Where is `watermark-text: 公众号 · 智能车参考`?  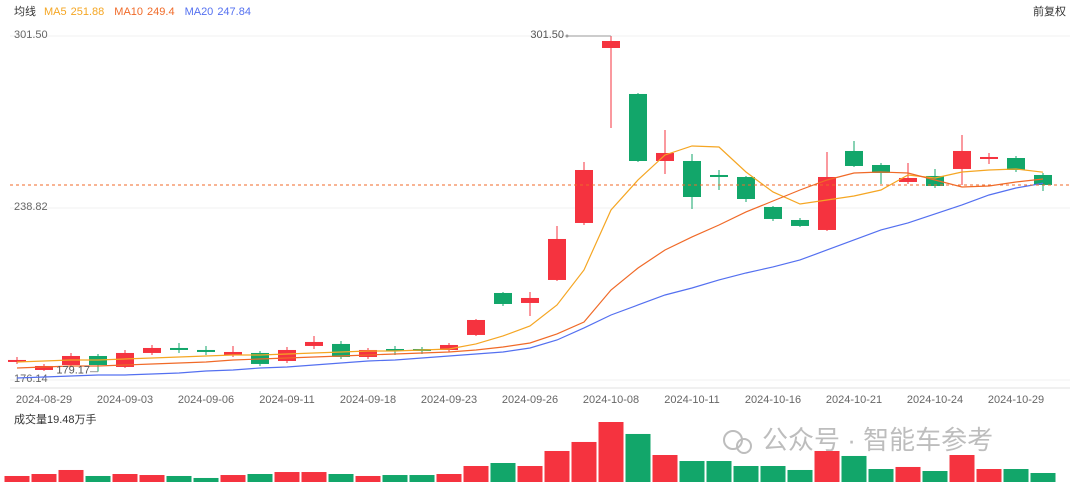
watermark-text: 公众号 · 智能车参考 is located at coordinates (877, 440).